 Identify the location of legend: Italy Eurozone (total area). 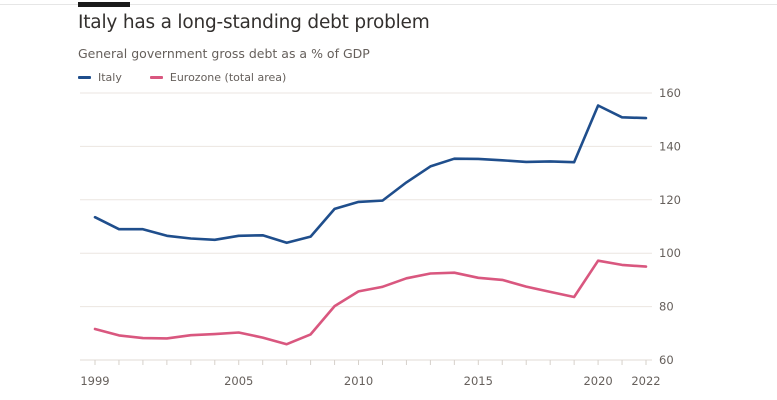
(196, 77).